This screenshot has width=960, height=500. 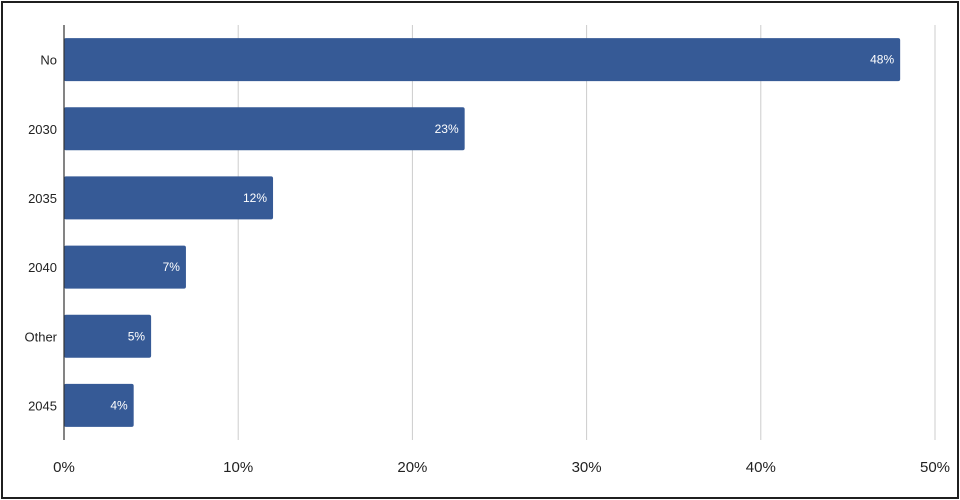 I want to click on bar-value-label: 48%, so click(x=882, y=60).